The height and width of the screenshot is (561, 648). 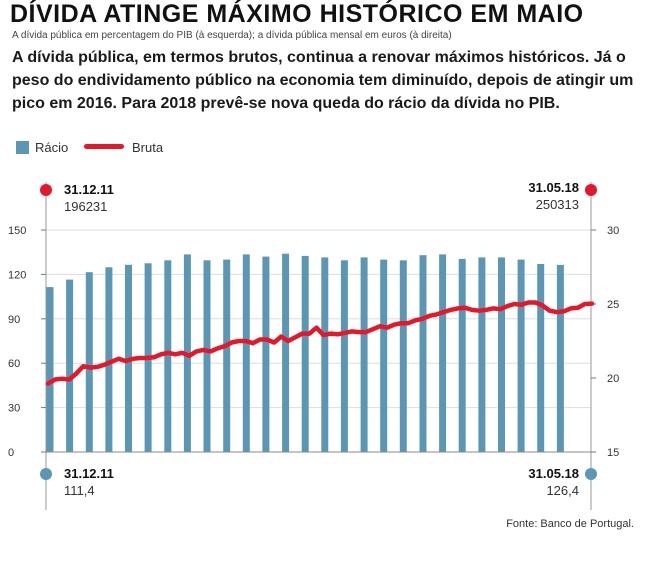 I want to click on legend-item-ratio: Rácio, so click(x=42, y=147).